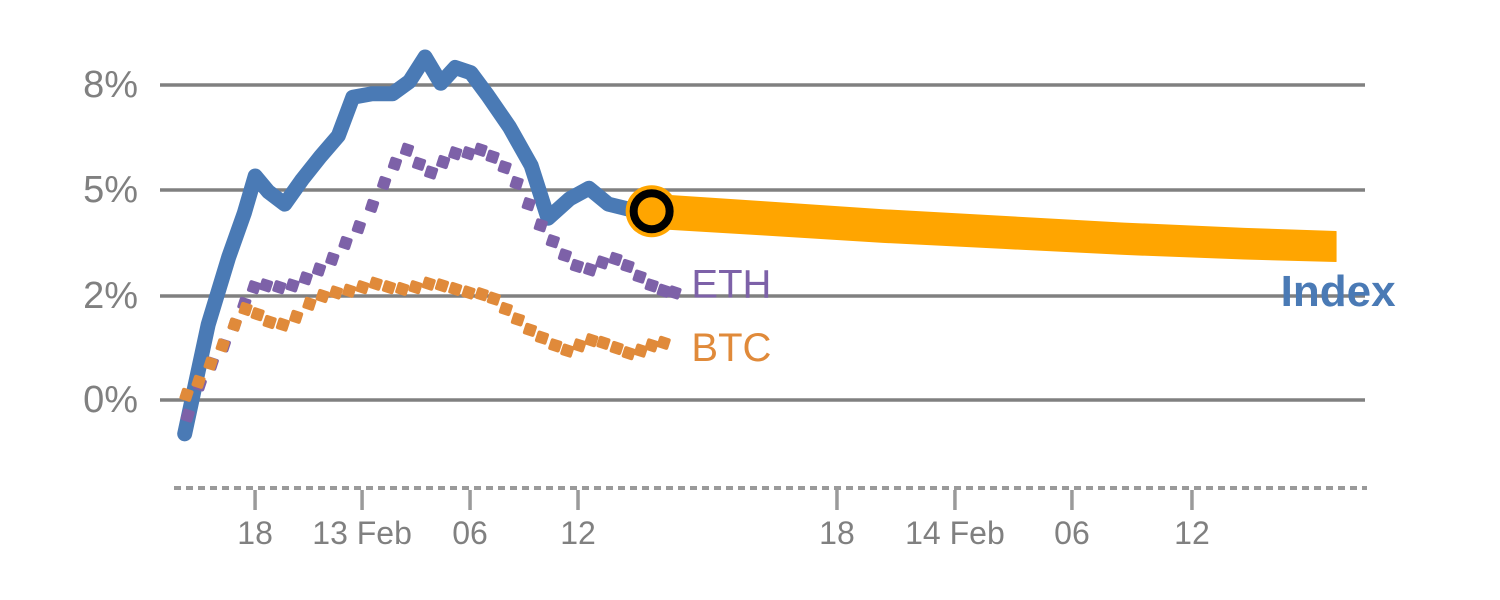 This screenshot has width=1500, height=600. Describe the element at coordinates (362, 533) in the screenshot. I see `x-axis-tick-label: 13 Feb` at that location.